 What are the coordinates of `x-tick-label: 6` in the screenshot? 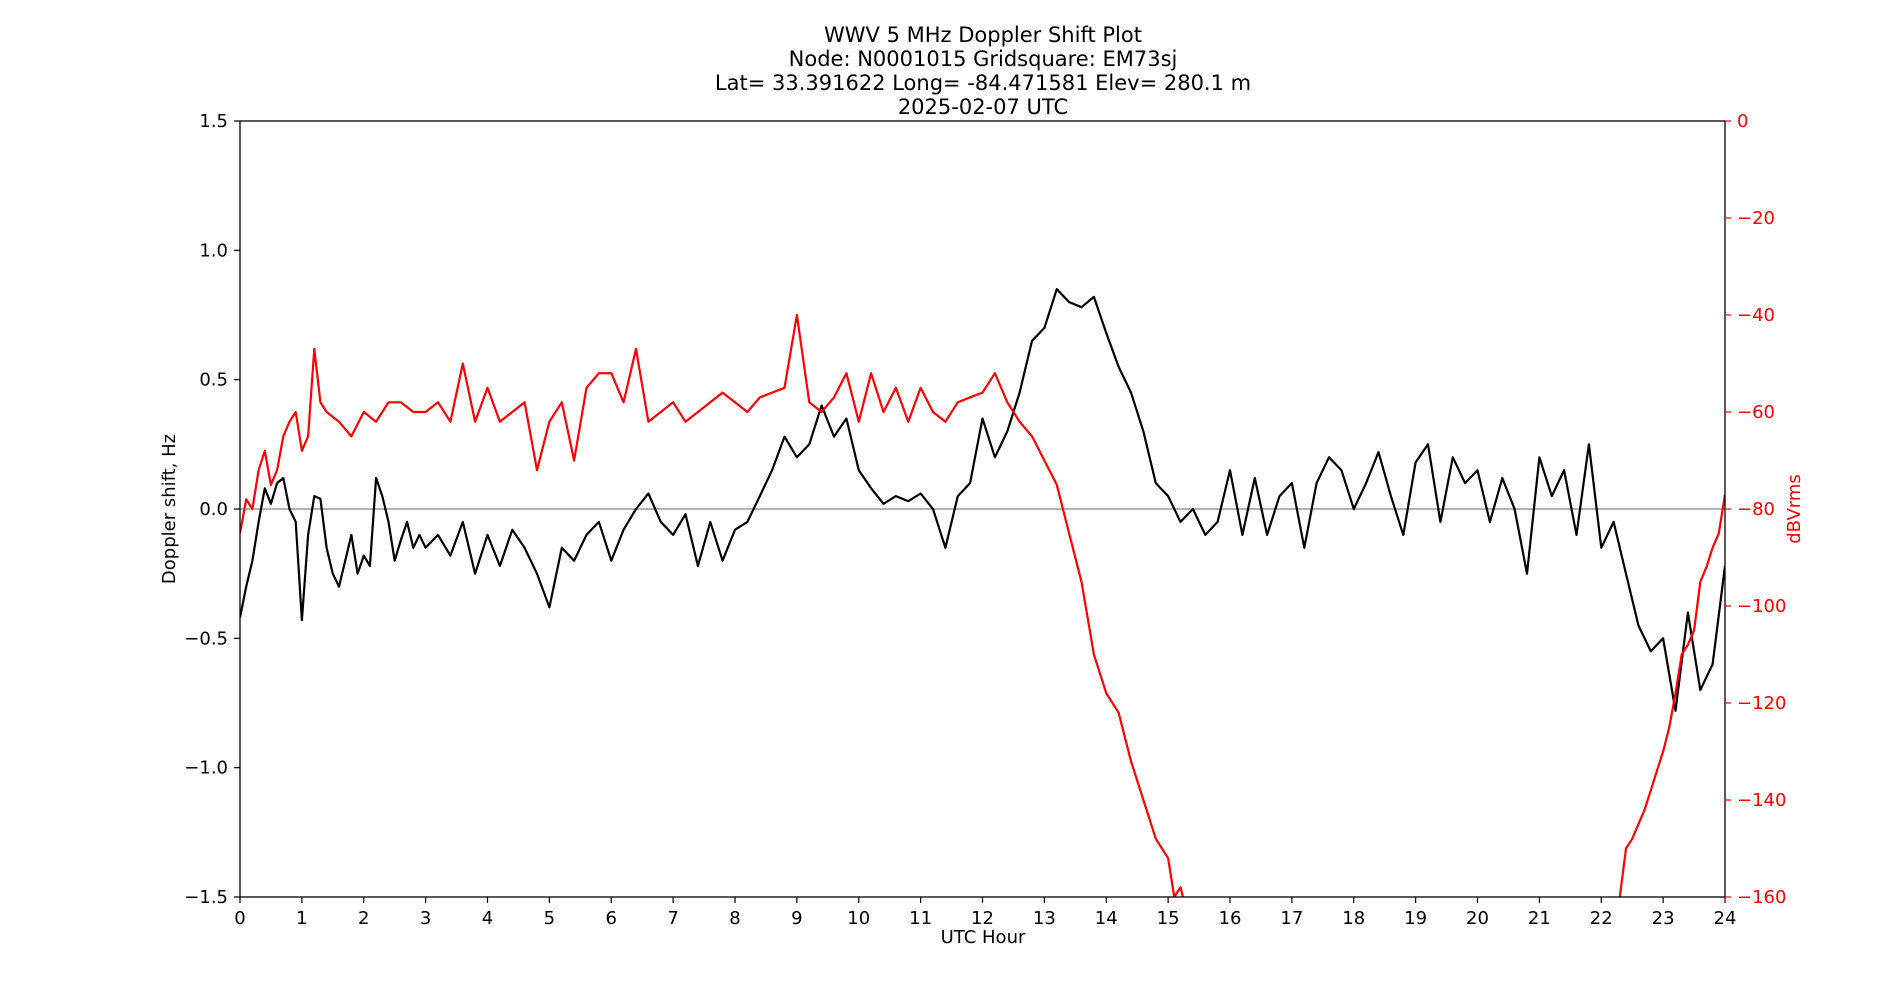 It's located at (611, 918).